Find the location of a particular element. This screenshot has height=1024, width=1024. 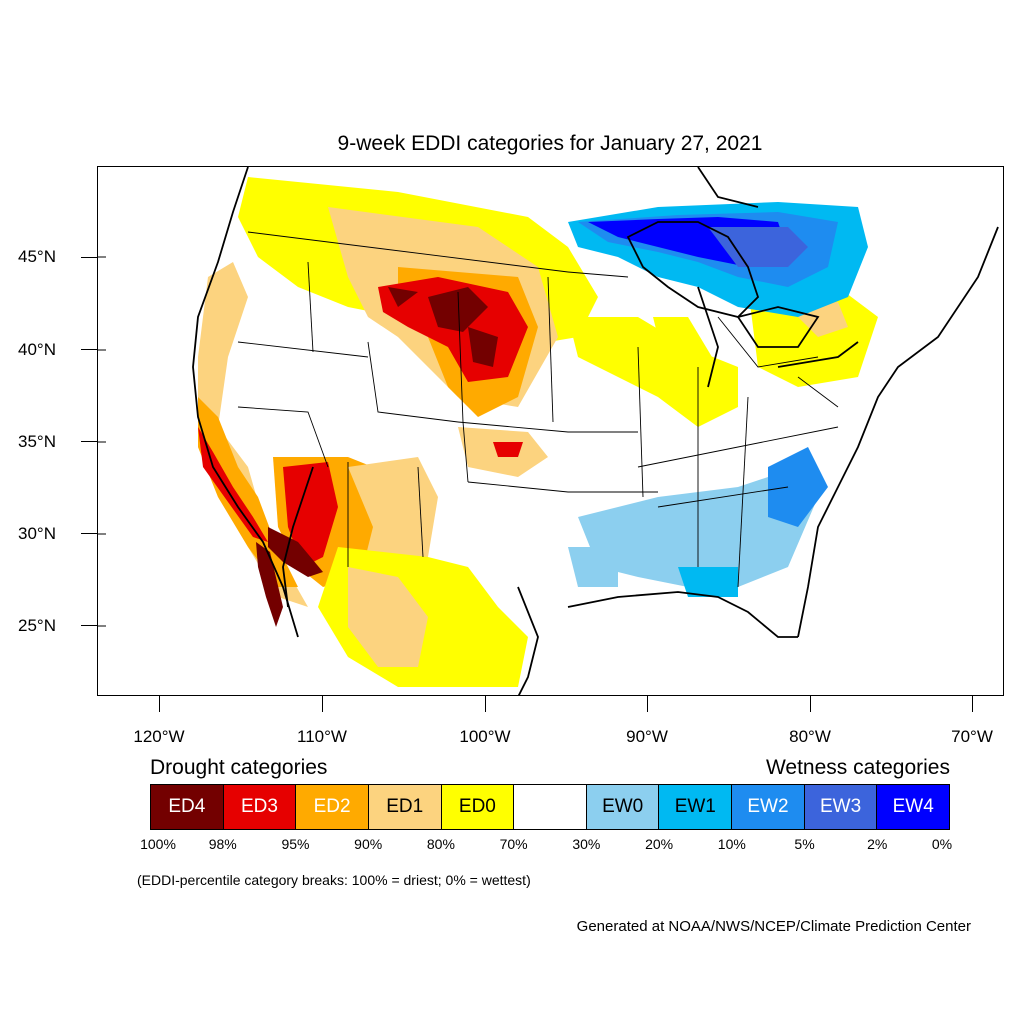

lon-label-90w: 90°W is located at coordinates (647, 736).